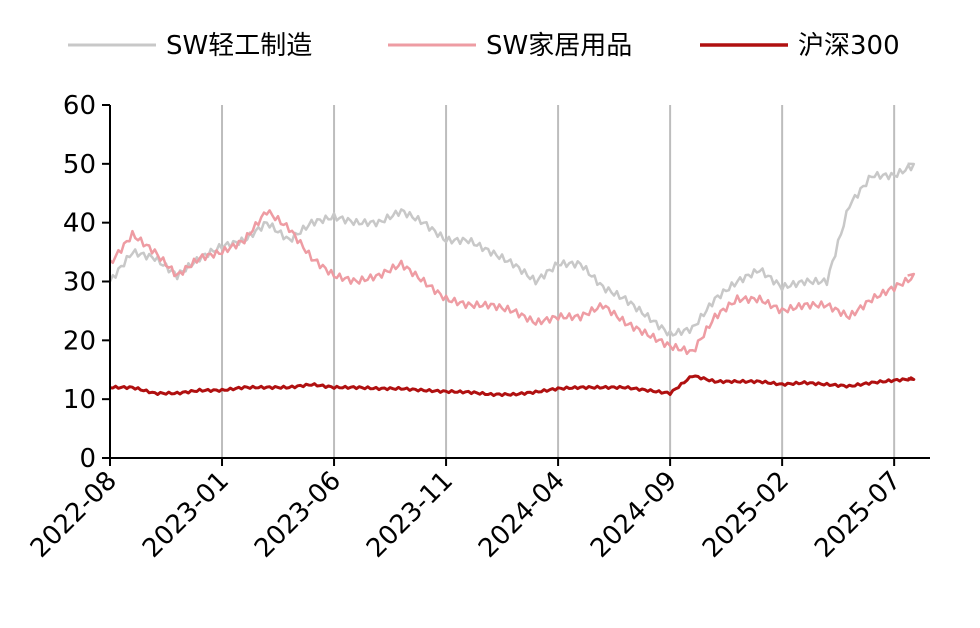  Describe the element at coordinates (634, 515) in the screenshot. I see `x-tick-label: 2024-09` at that location.